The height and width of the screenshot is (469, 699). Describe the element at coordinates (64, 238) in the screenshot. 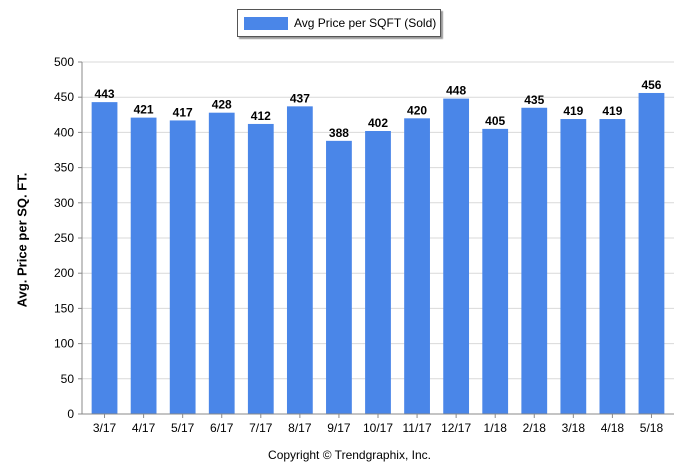

I see `y-tick-label: 250` at that location.